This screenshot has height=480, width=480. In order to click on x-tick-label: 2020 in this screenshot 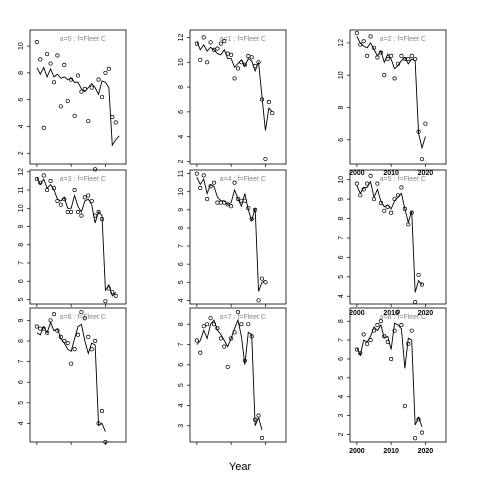, I will do `click(426, 451)`.